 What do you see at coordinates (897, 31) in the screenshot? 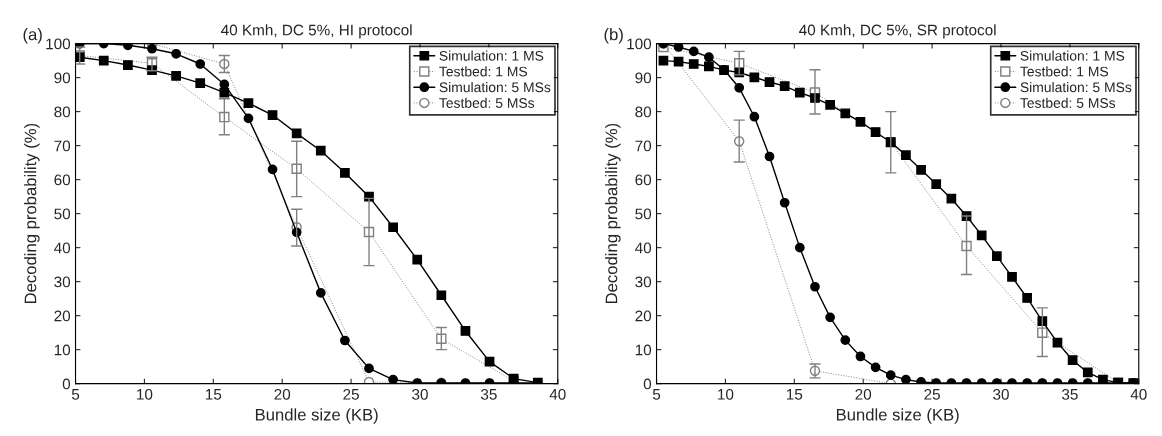
I see `chart-title: 40 Kmh, DC 5%, SR protocol` at bounding box center [897, 31].